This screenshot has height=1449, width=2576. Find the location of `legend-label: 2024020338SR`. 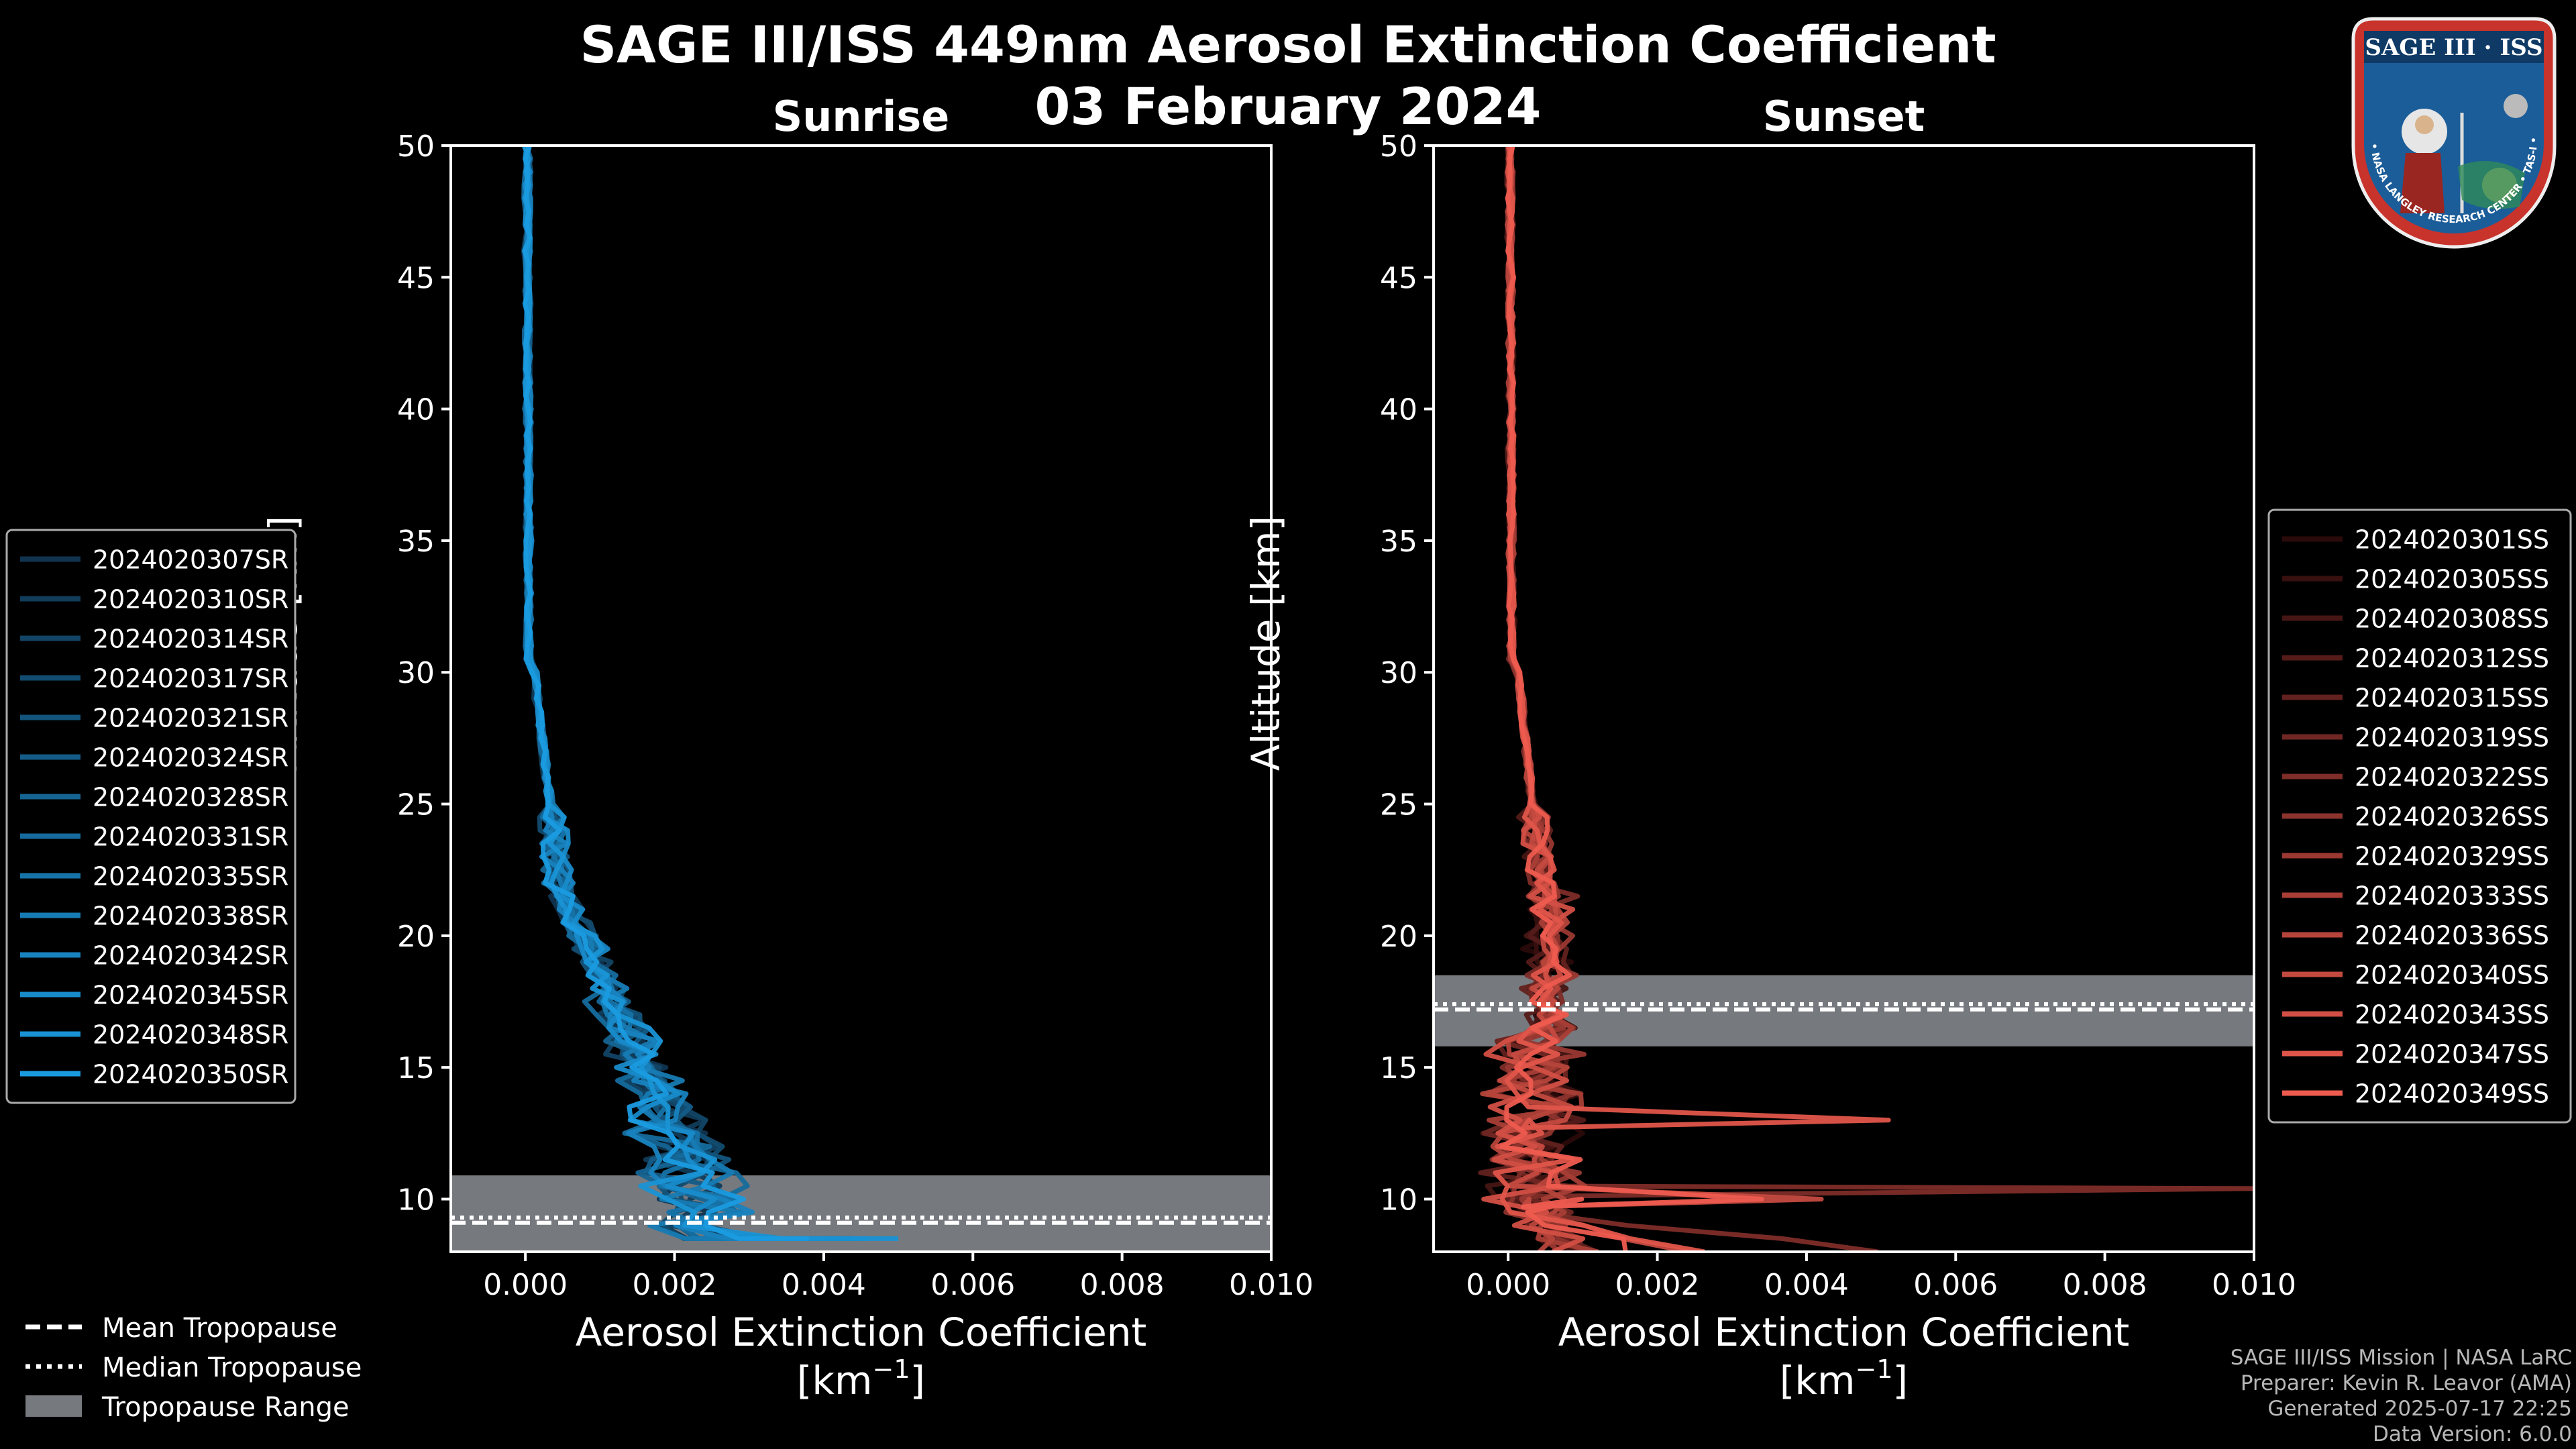

legend-label: 2024020338SR is located at coordinates (190, 916).